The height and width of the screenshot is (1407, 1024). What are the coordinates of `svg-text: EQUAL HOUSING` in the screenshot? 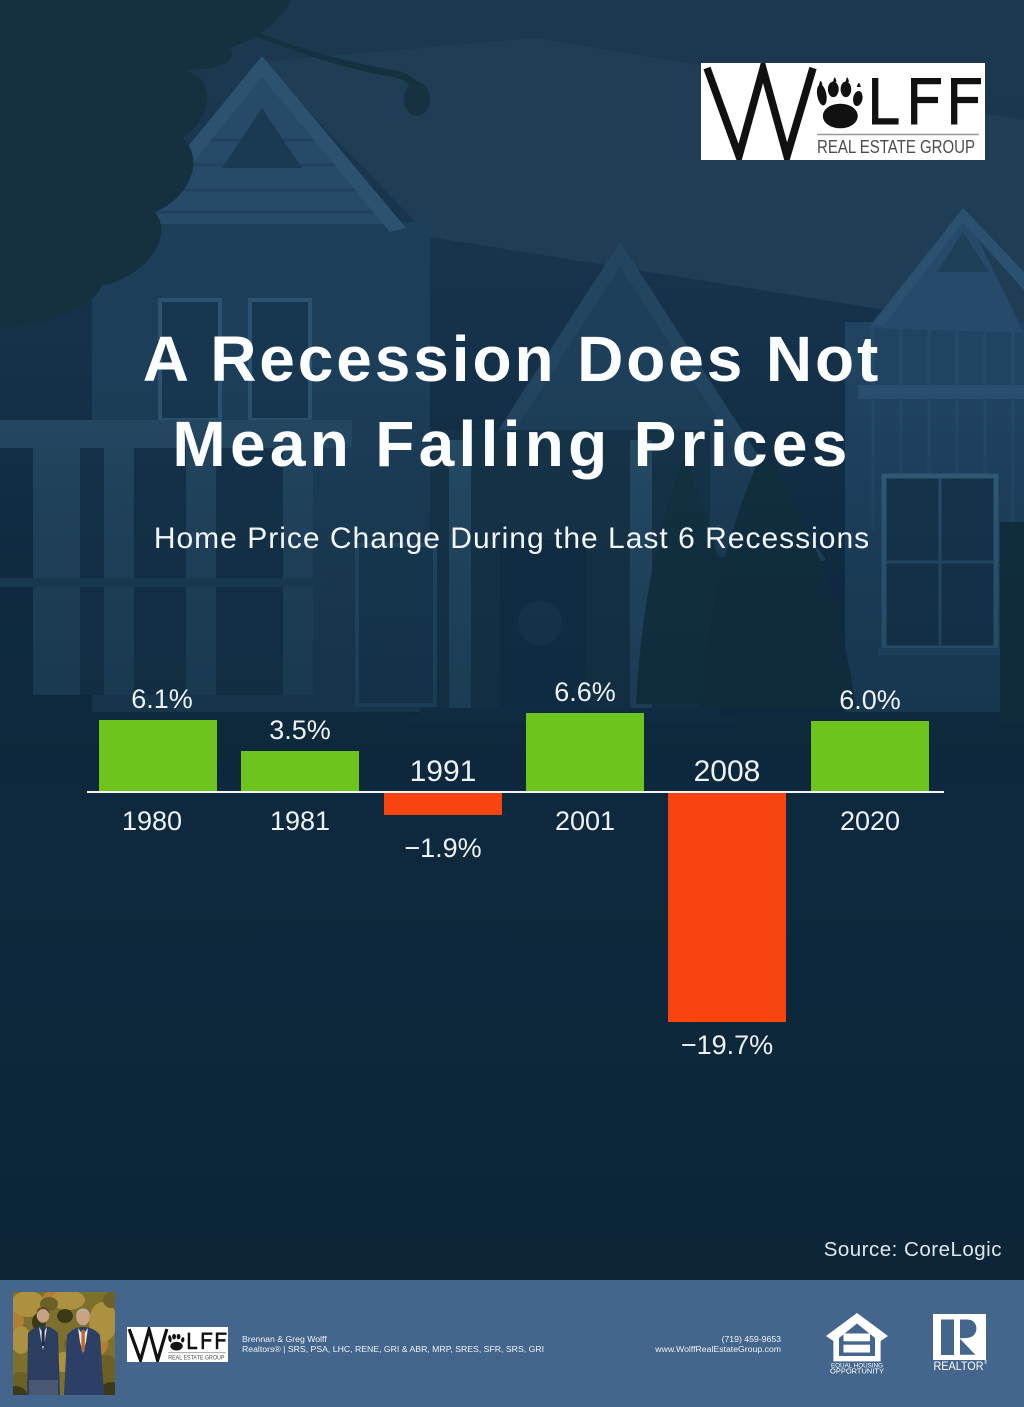 It's located at (857, 1366).